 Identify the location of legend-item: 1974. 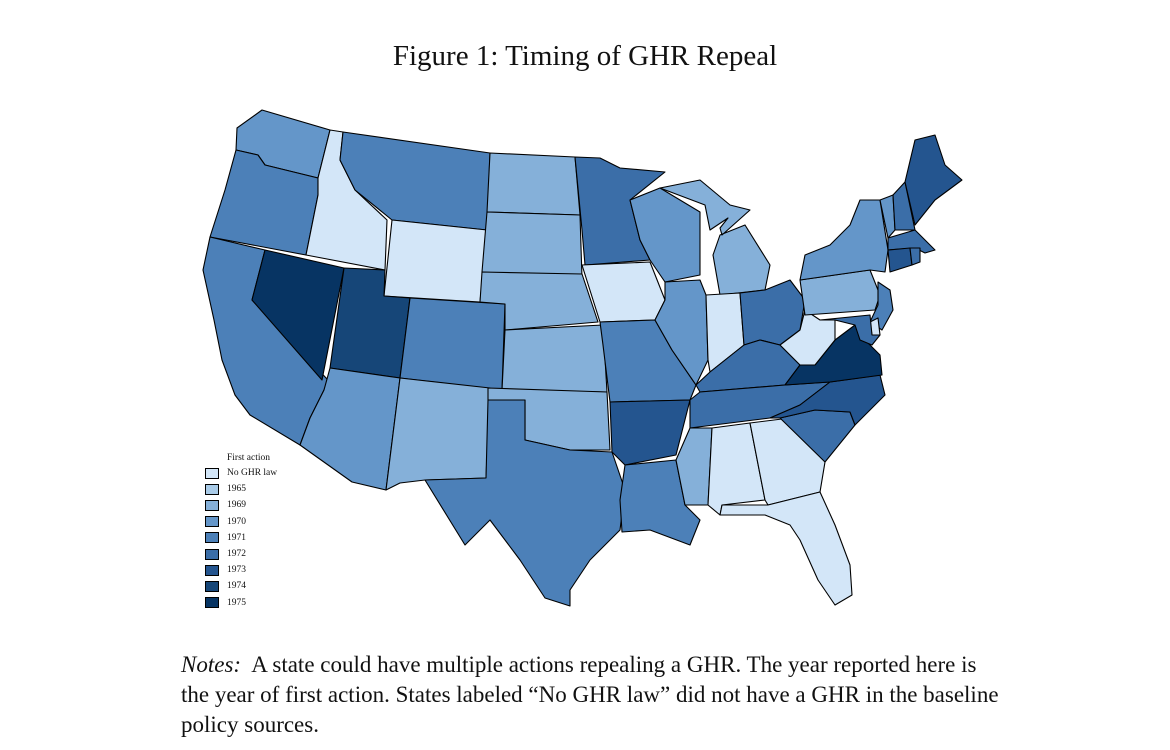
(265, 586).